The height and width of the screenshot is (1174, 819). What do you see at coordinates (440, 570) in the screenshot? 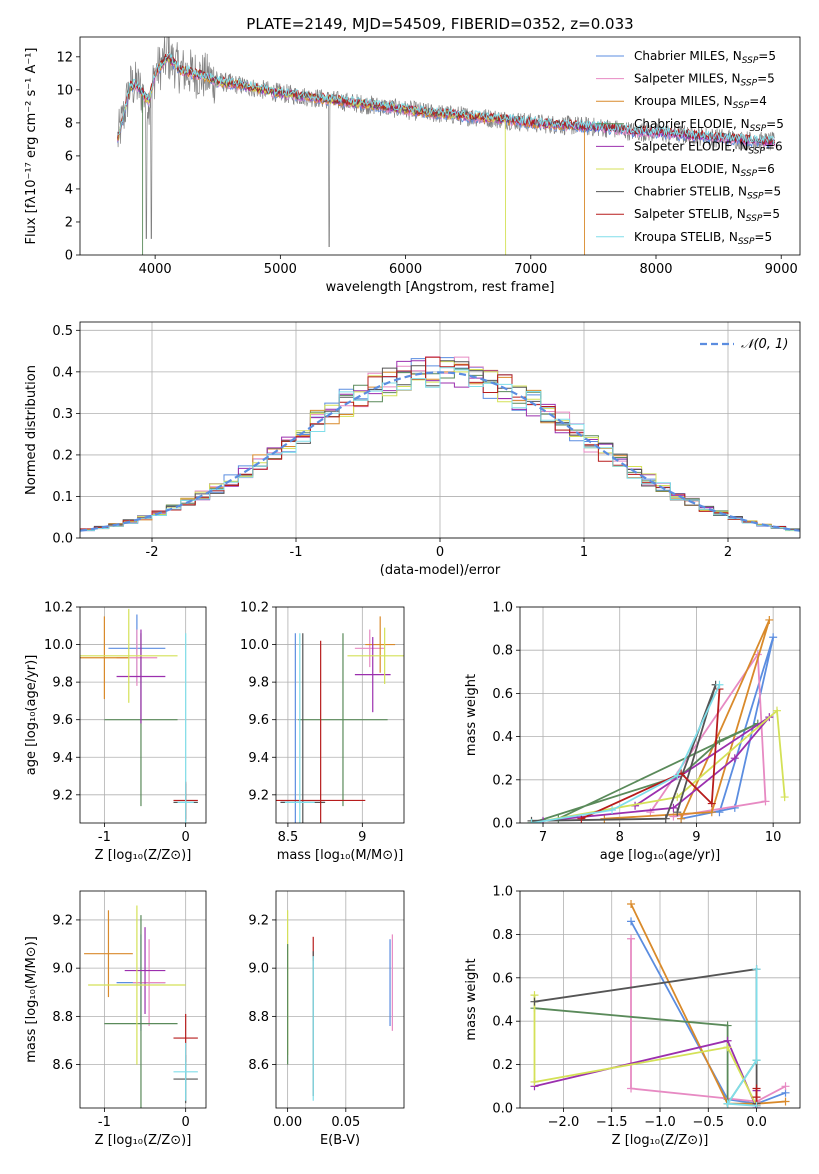
I see `x-axis-label: (data-model)/error` at bounding box center [440, 570].